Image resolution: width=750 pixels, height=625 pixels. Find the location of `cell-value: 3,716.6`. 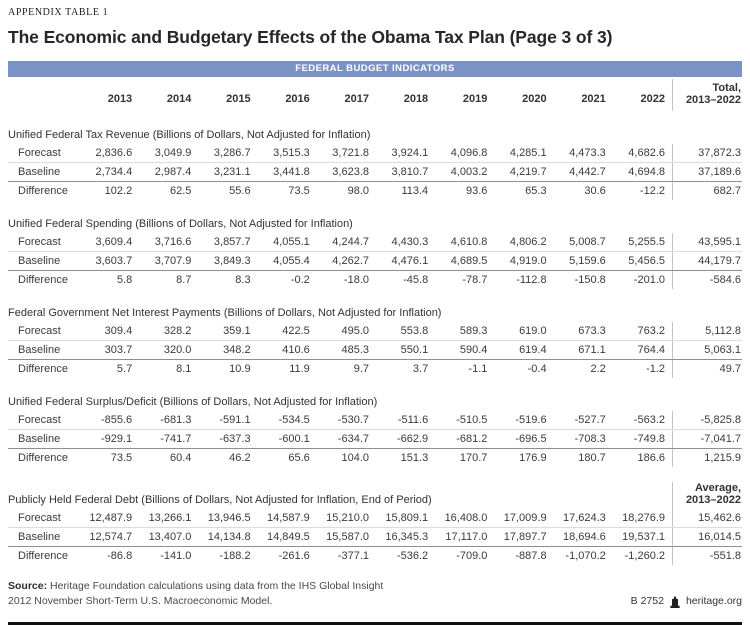

cell-value: 3,716.6 is located at coordinates (173, 242).